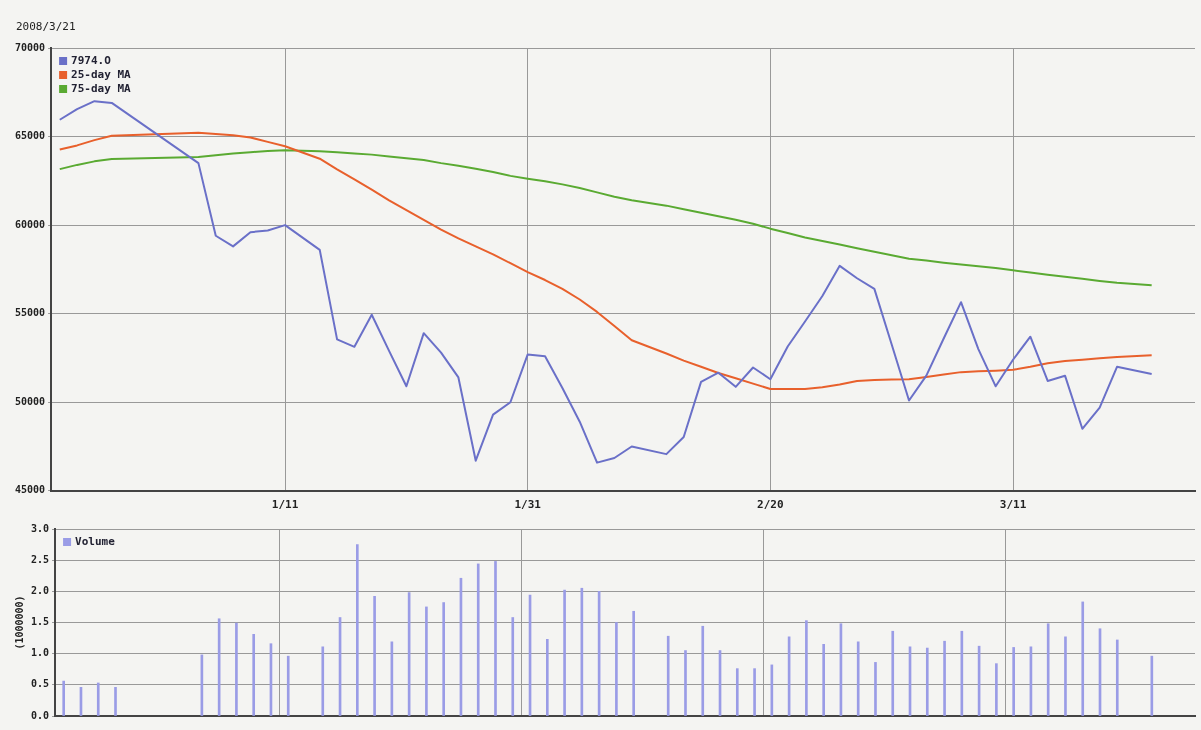  What do you see at coordinates (40, 590) in the screenshot?
I see `y-tick-label: 2.0` at bounding box center [40, 590].